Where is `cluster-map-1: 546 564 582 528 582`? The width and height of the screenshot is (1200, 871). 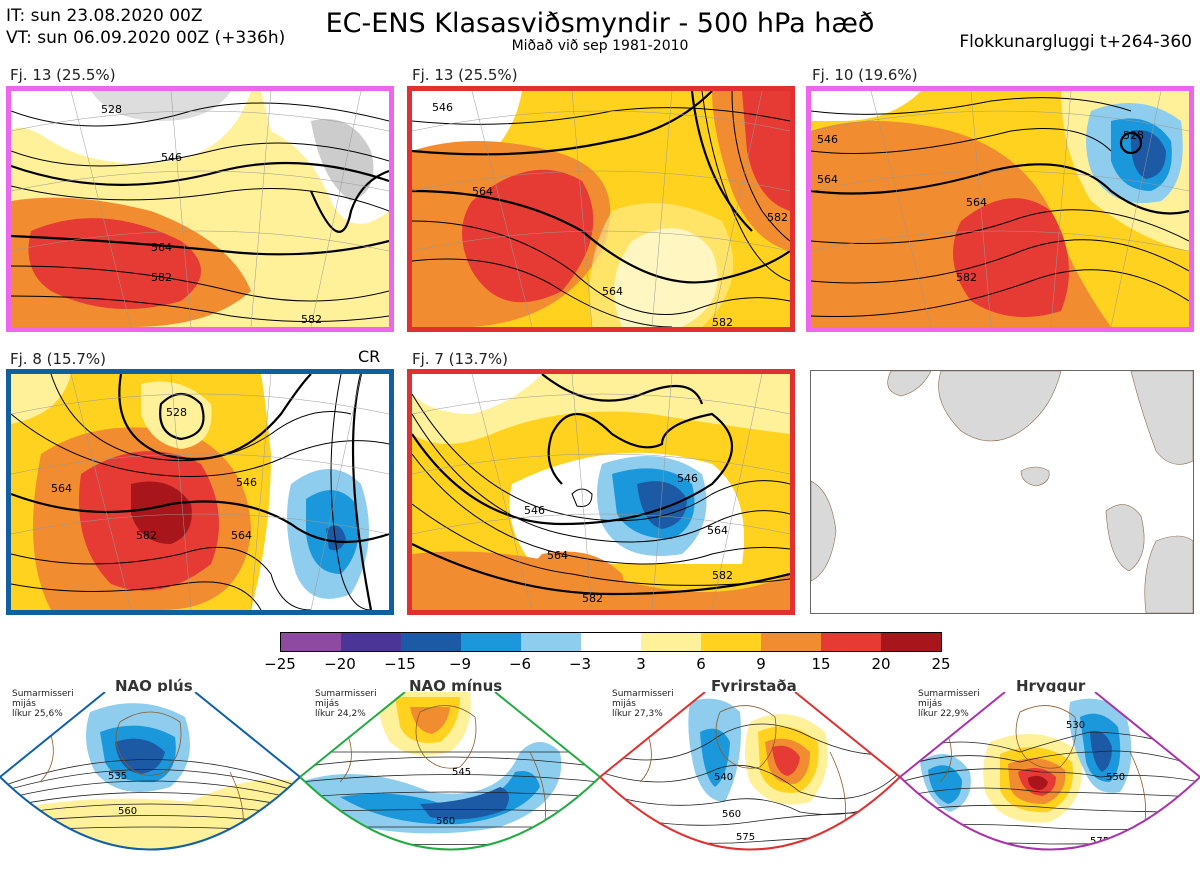 cluster-map-1: 546 564 582 528 582 is located at coordinates (200, 209).